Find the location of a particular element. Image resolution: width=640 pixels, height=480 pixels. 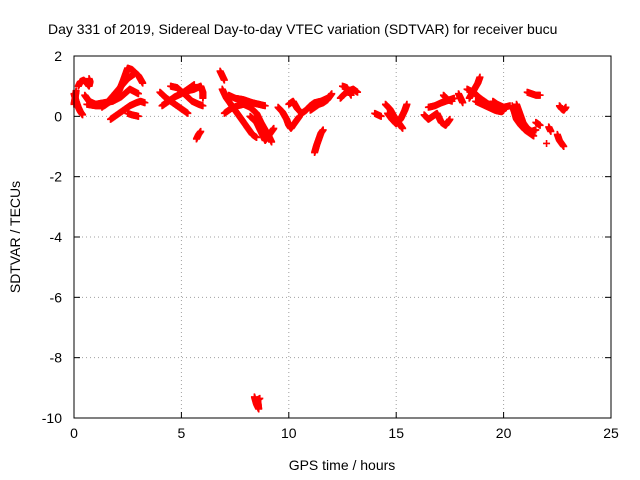

x-tick-label: 20 is located at coordinates (504, 433).